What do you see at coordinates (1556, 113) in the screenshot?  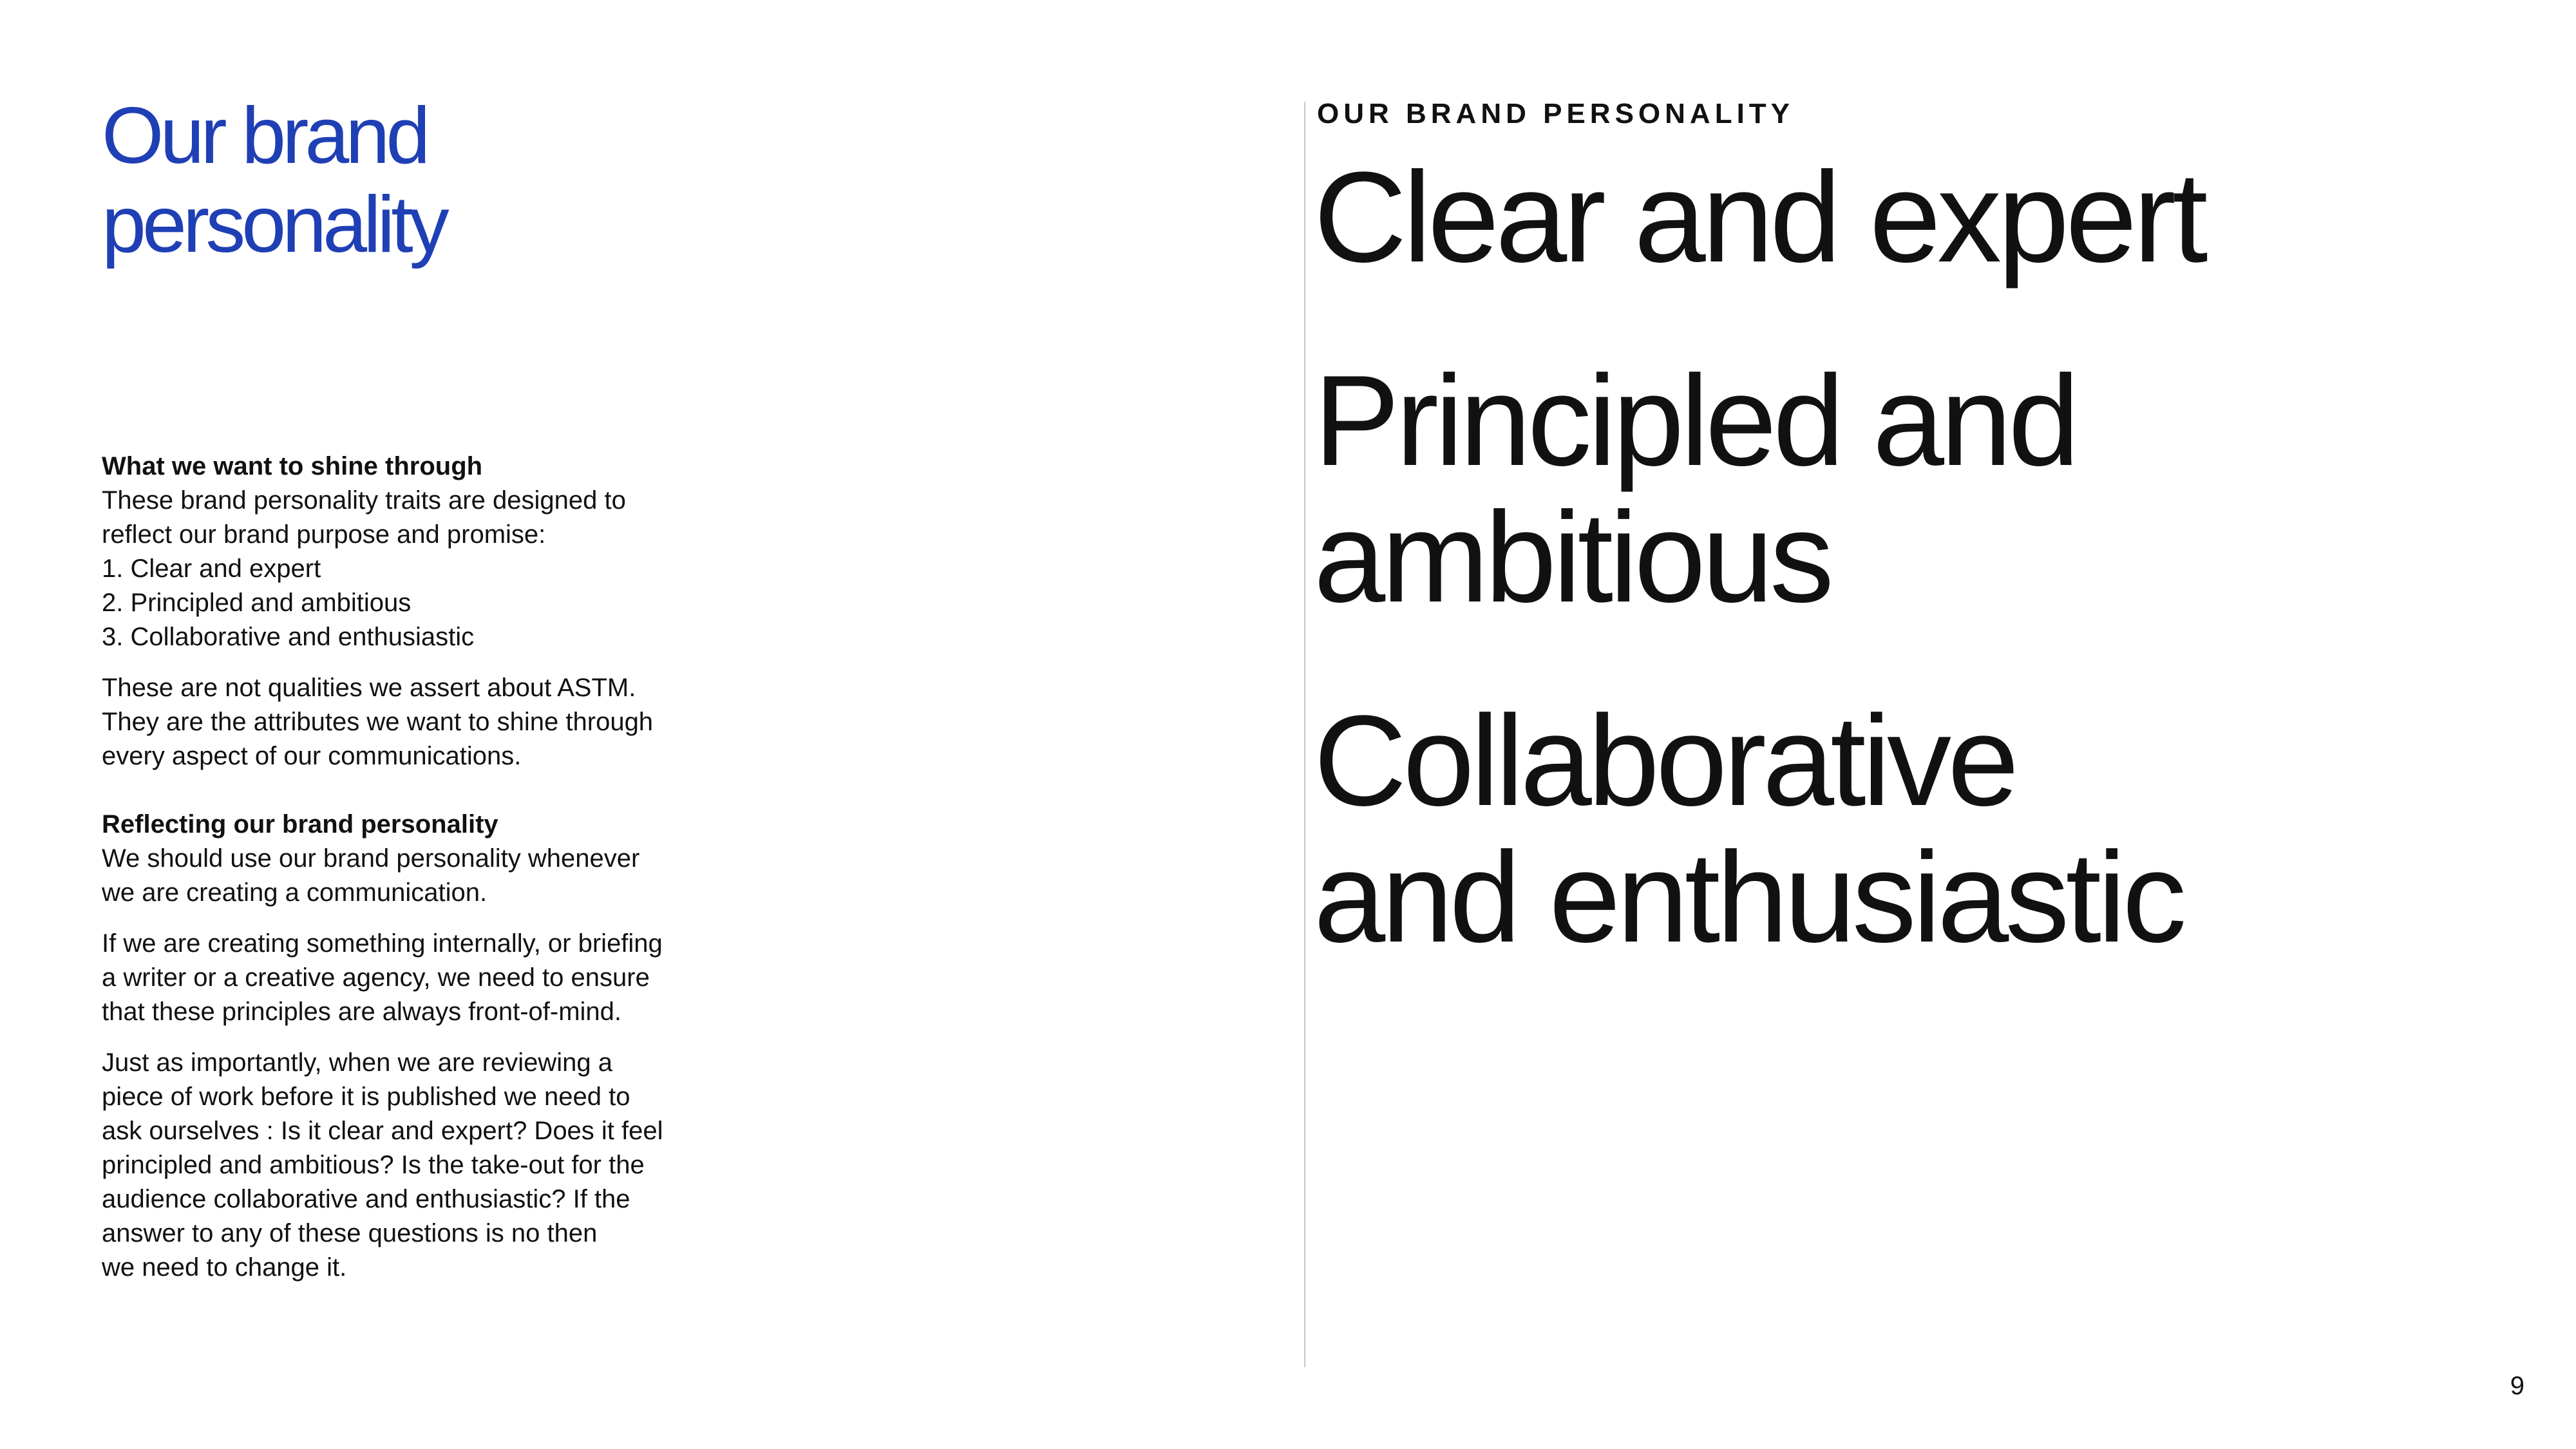 I see `section-eyebrow: OUR BRAND PERSONALITY` at bounding box center [1556, 113].